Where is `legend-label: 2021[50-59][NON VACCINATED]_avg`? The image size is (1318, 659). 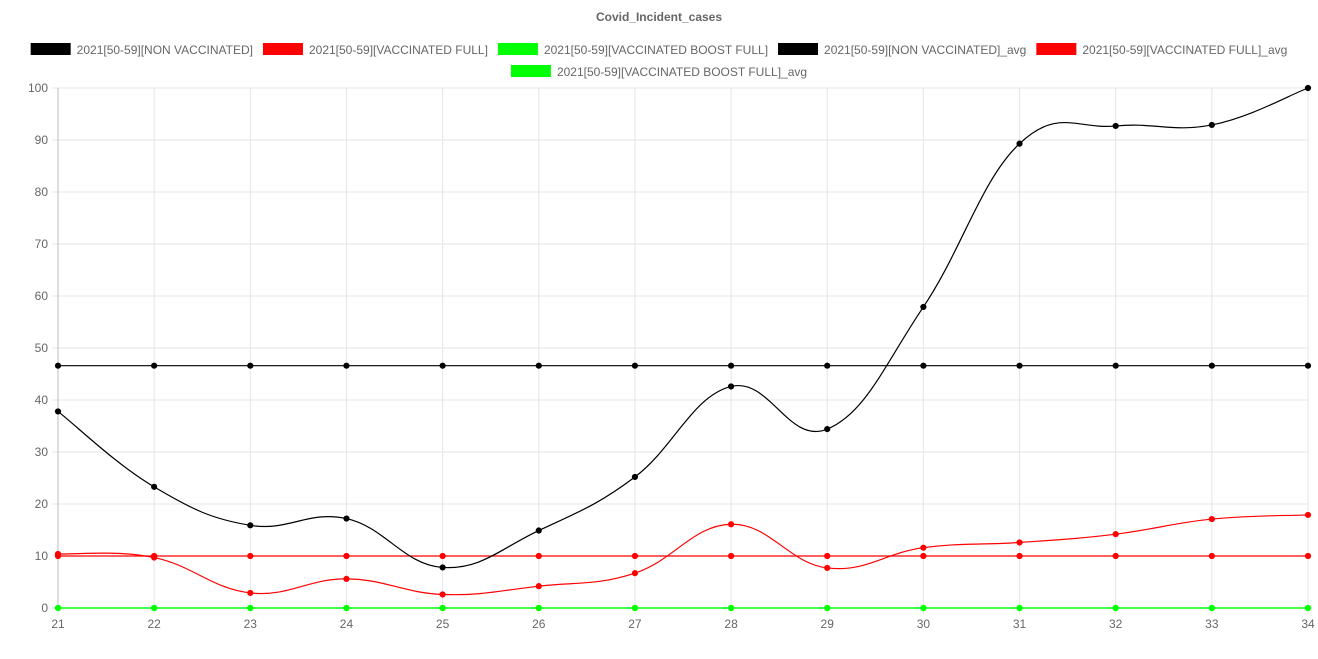
legend-label: 2021[50-59][NON VACCINATED]_avg is located at coordinates (925, 50).